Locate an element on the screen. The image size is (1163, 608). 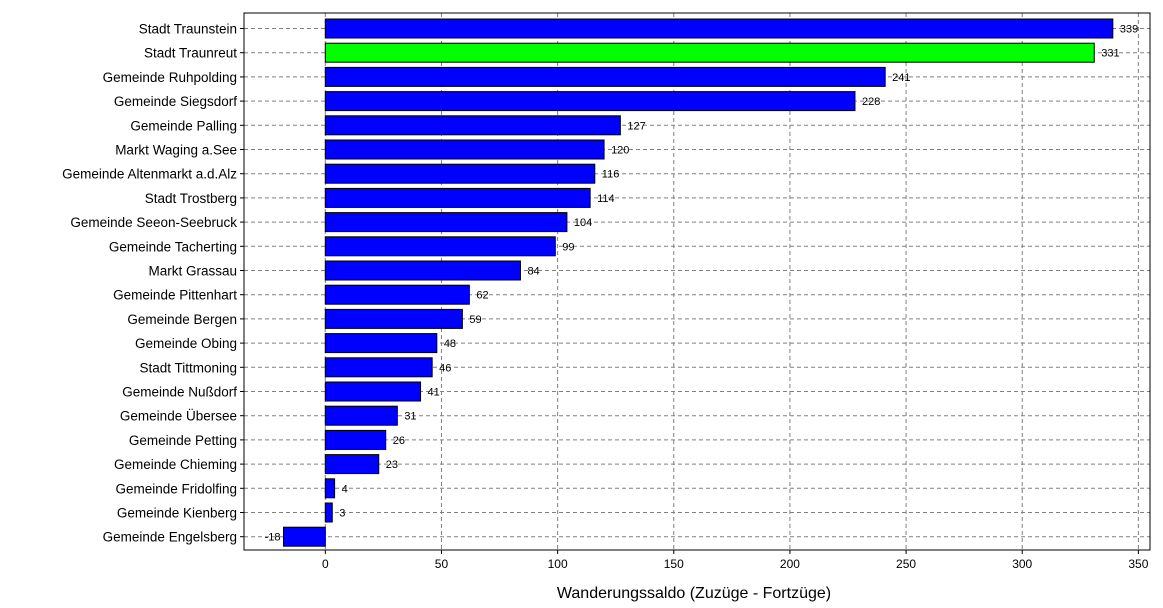
bar-value-label: 120 is located at coordinates (620, 151).